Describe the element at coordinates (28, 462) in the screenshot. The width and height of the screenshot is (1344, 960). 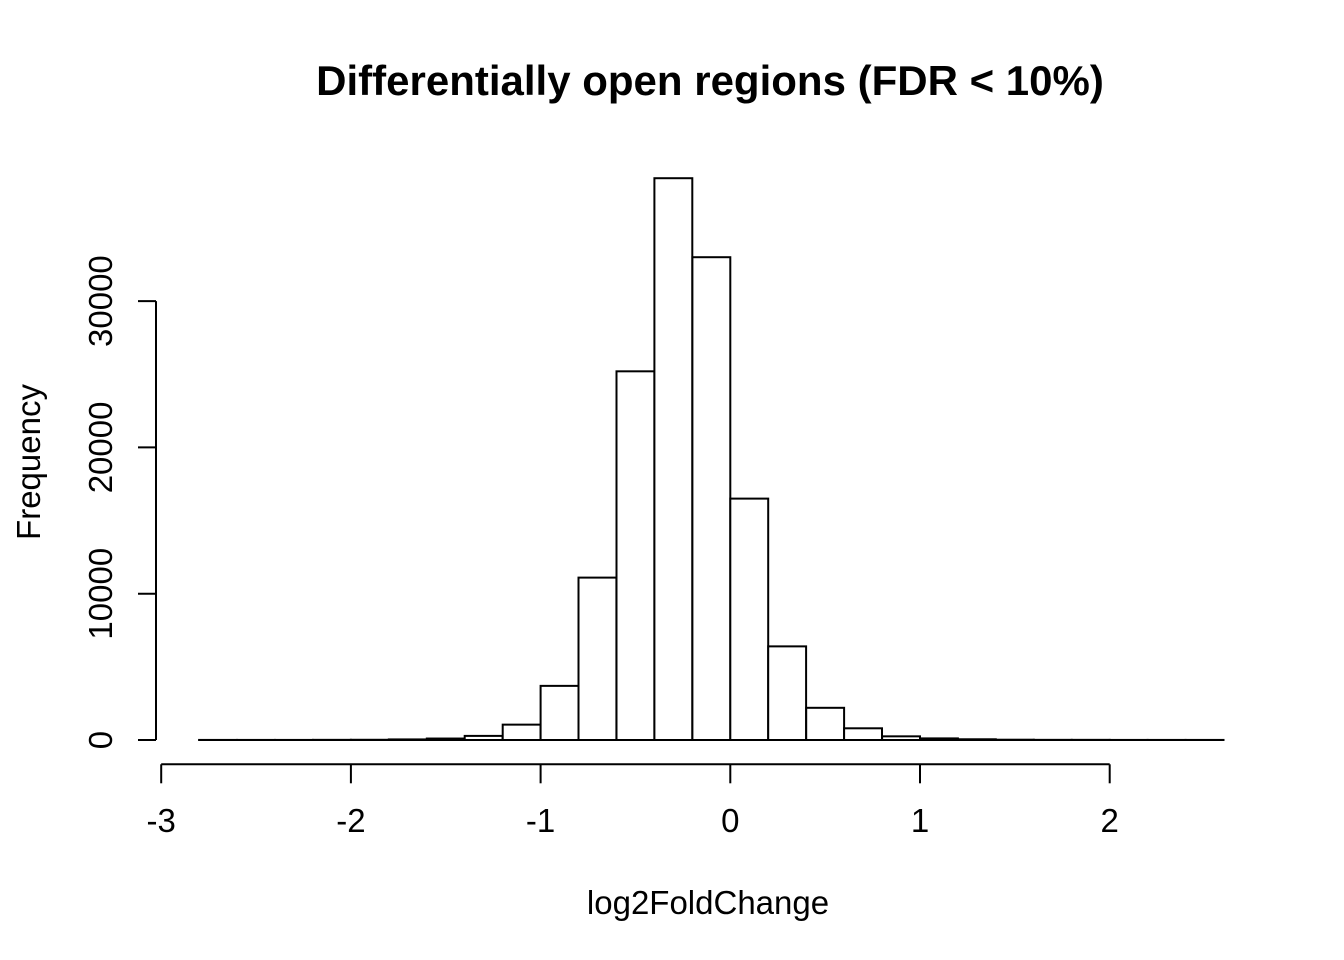
I see `y-axis-label: Frequency` at that location.